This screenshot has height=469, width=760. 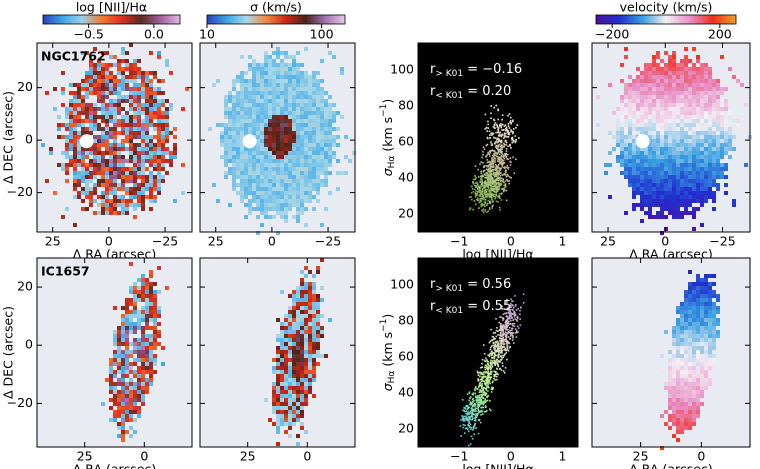 What do you see at coordinates (563, 241) in the screenshot?
I see `x-tick-label: 1` at bounding box center [563, 241].